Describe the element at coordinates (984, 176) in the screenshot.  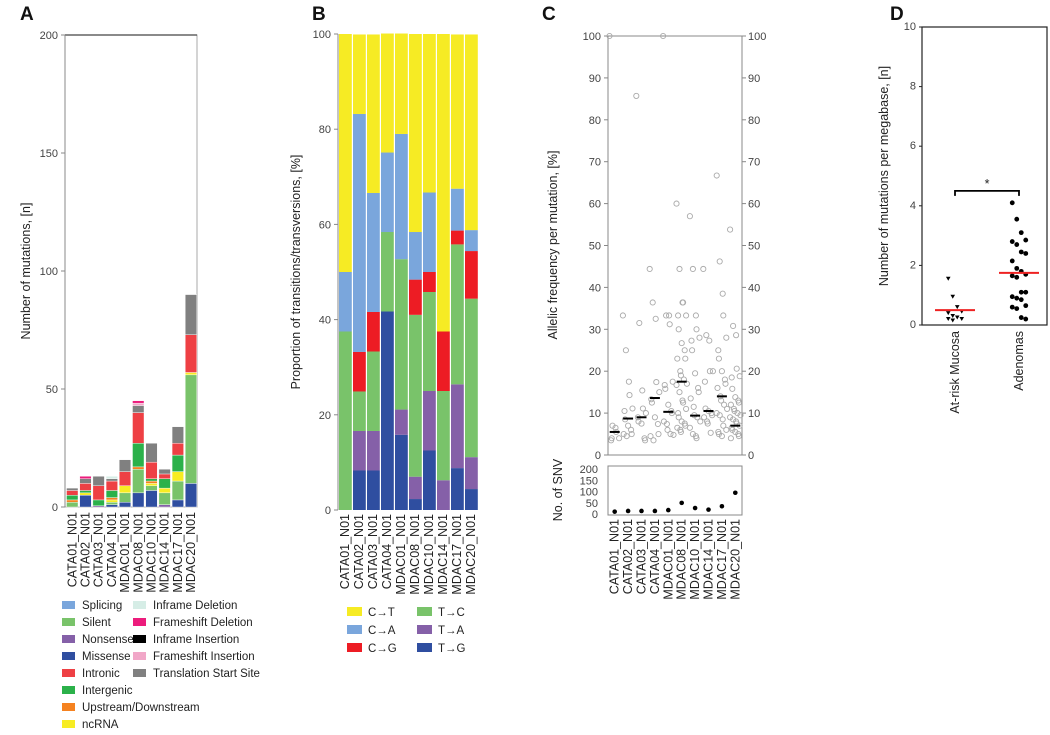
I see `panel-d-frame` at that location.